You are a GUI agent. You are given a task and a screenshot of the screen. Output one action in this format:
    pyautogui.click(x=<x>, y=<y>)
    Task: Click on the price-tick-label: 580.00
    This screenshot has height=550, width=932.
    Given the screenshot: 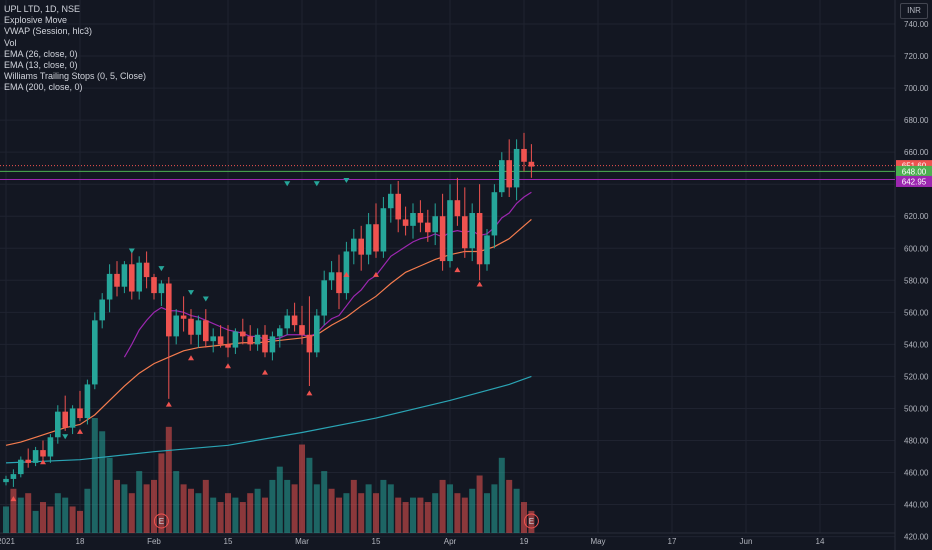 What is the action you would take?
    pyautogui.click(x=916, y=280)
    